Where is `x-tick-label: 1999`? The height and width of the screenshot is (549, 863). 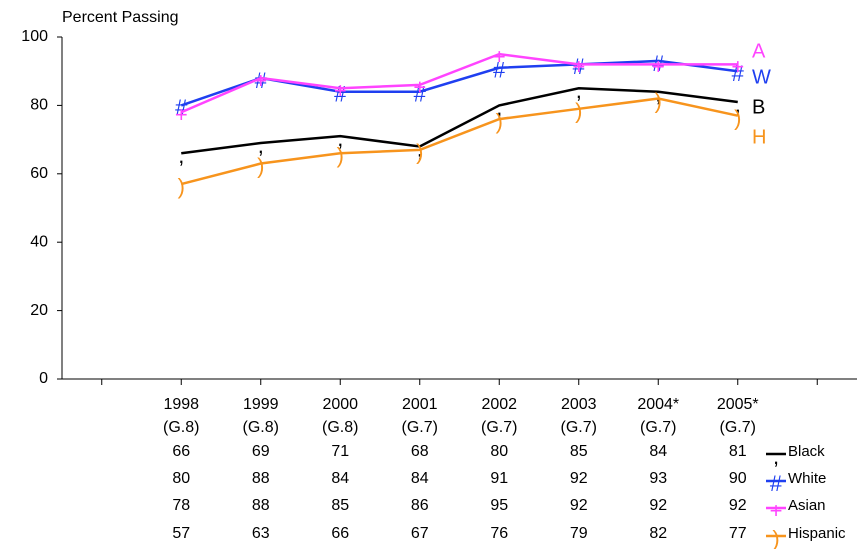
x-tick-label: 1999 is located at coordinates (261, 404).